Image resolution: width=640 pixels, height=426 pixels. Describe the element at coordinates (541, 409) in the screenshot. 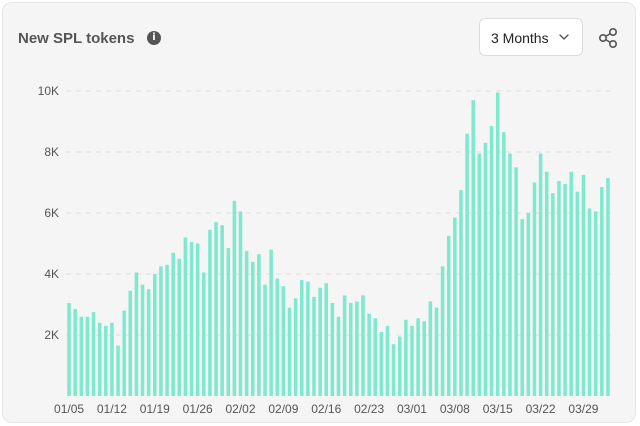

I see `x-tick-label: 03/22` at that location.